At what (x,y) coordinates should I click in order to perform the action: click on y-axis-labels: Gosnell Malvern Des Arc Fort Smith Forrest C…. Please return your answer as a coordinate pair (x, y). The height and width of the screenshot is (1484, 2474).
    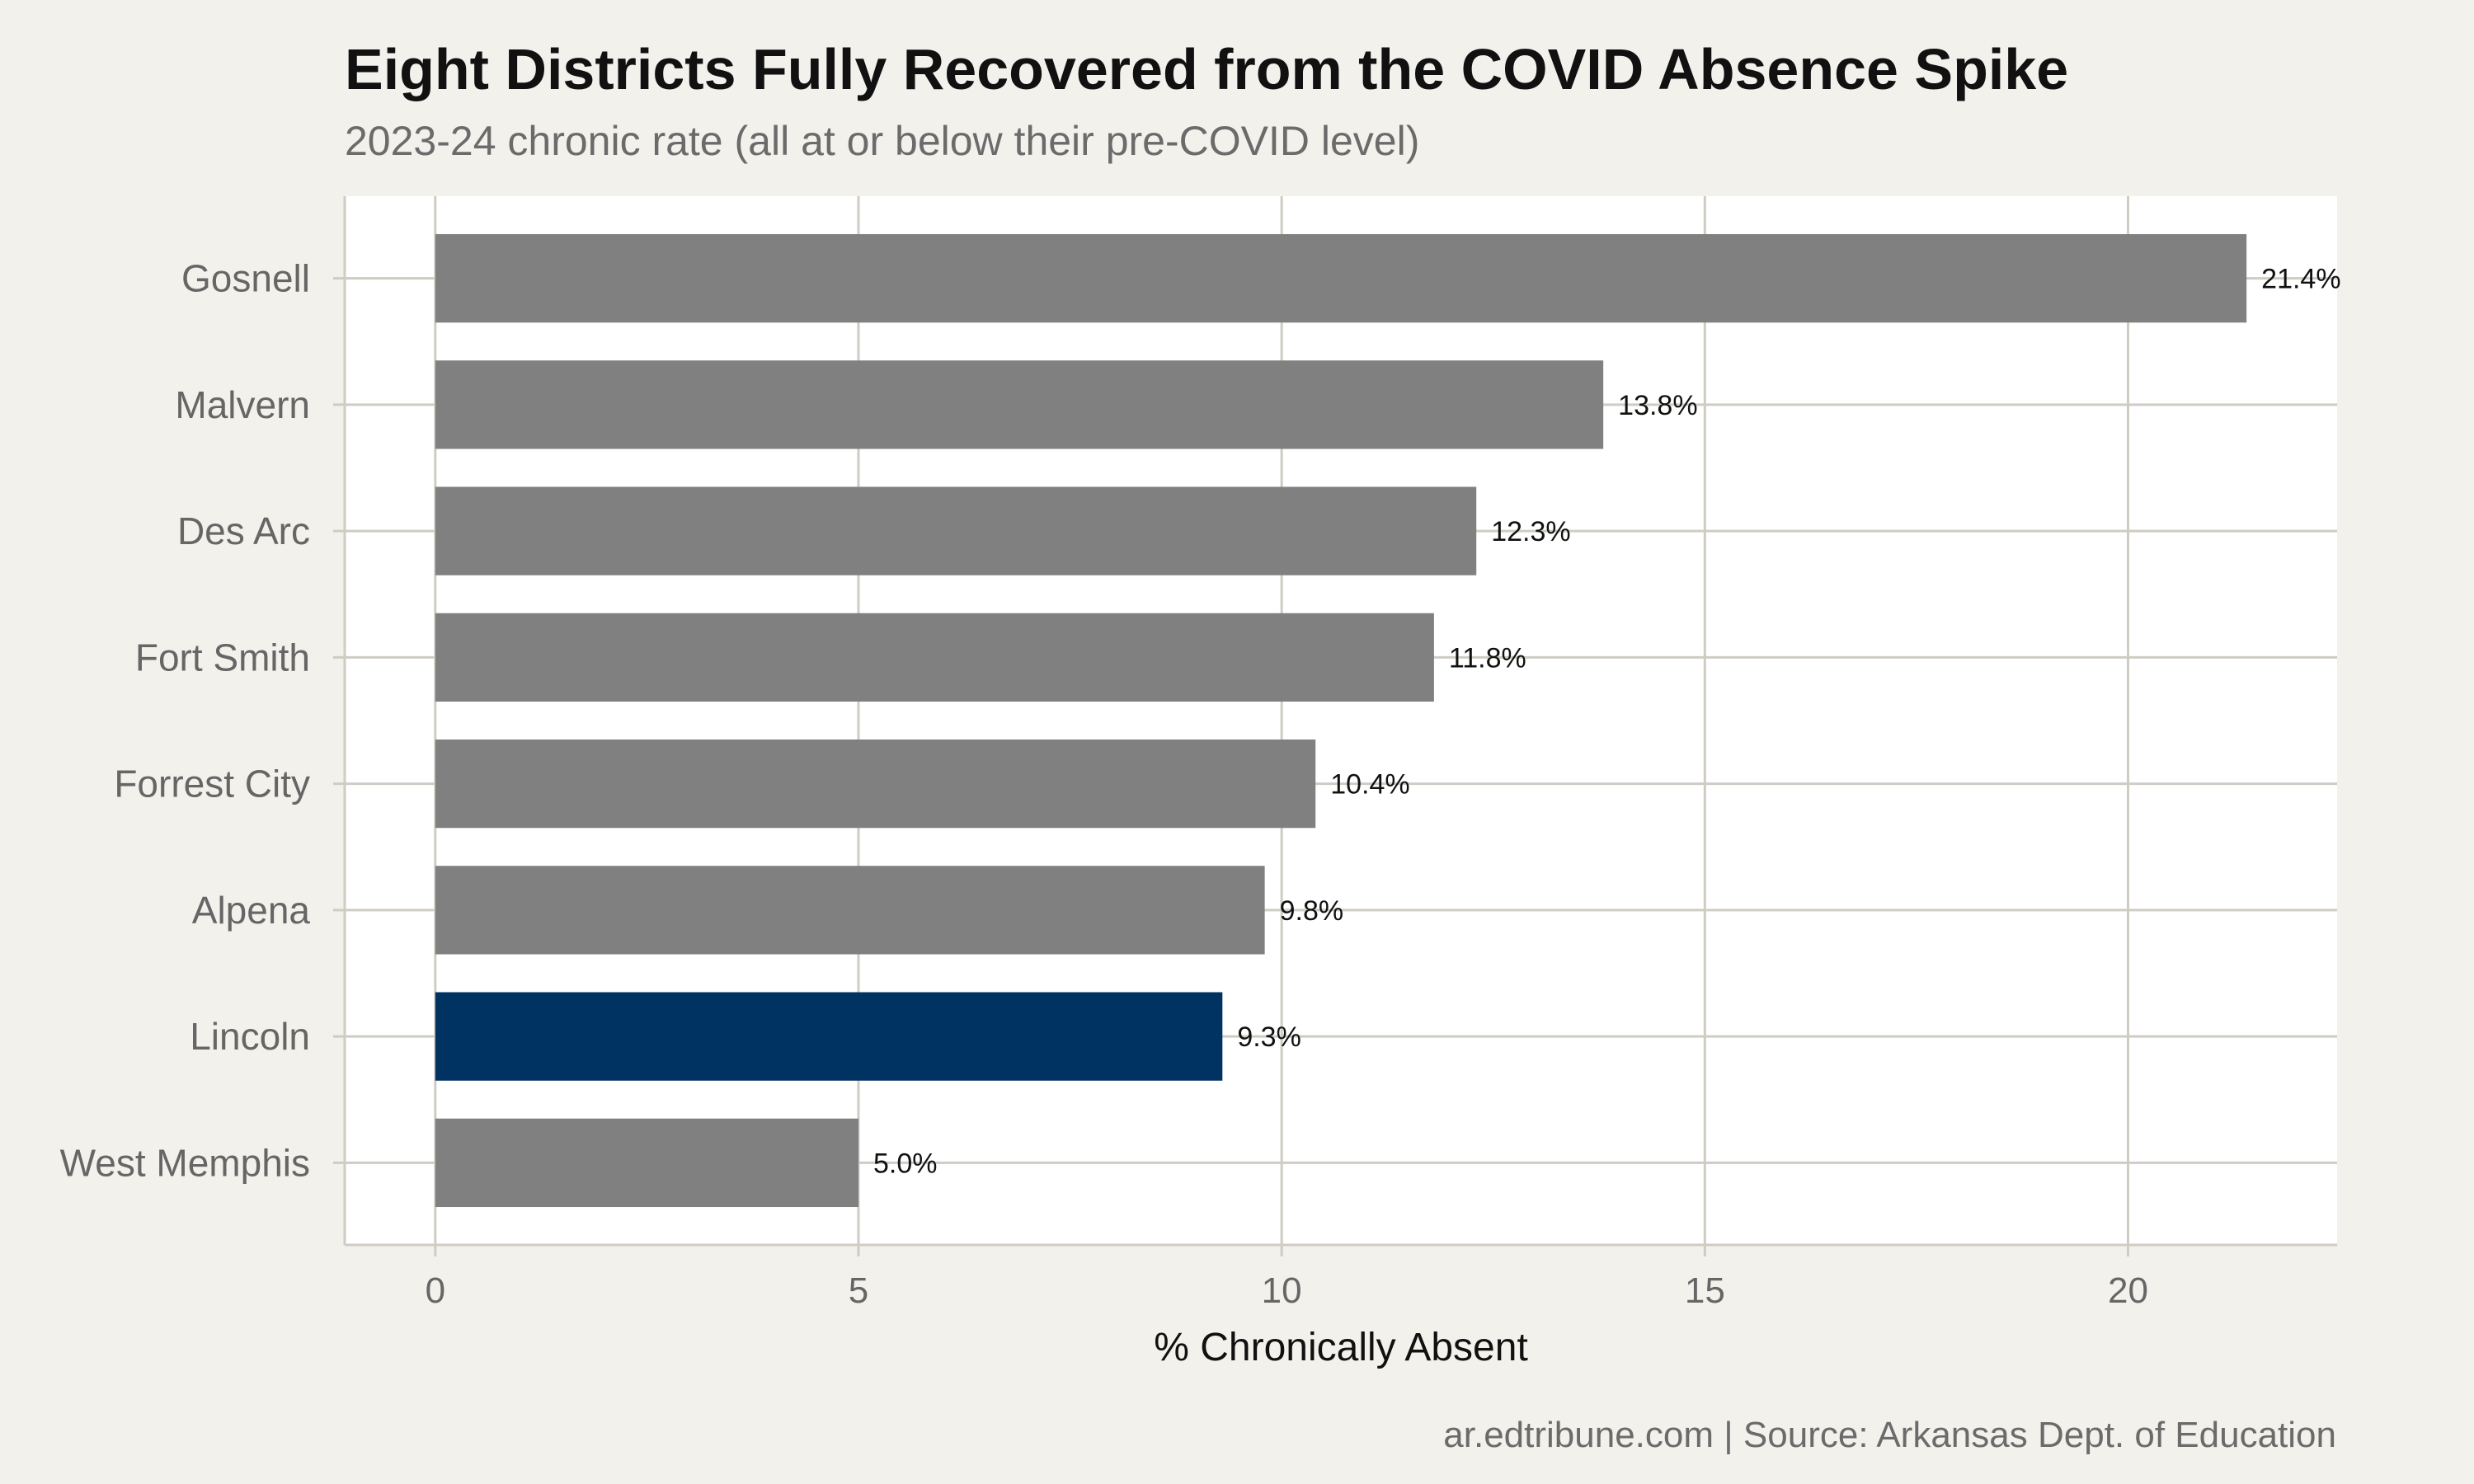
    Looking at the image, I should click on (185, 721).